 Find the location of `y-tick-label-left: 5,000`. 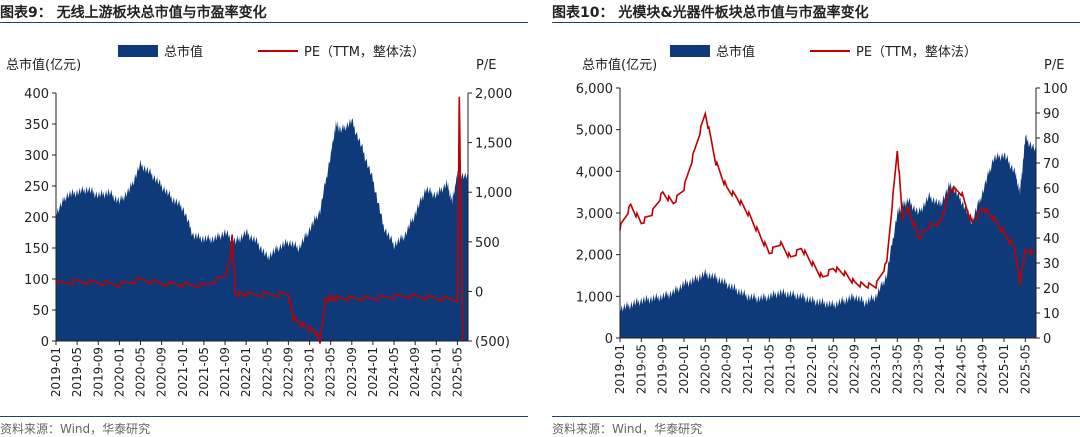

y-tick-label-left: 5,000 is located at coordinates (594, 131).